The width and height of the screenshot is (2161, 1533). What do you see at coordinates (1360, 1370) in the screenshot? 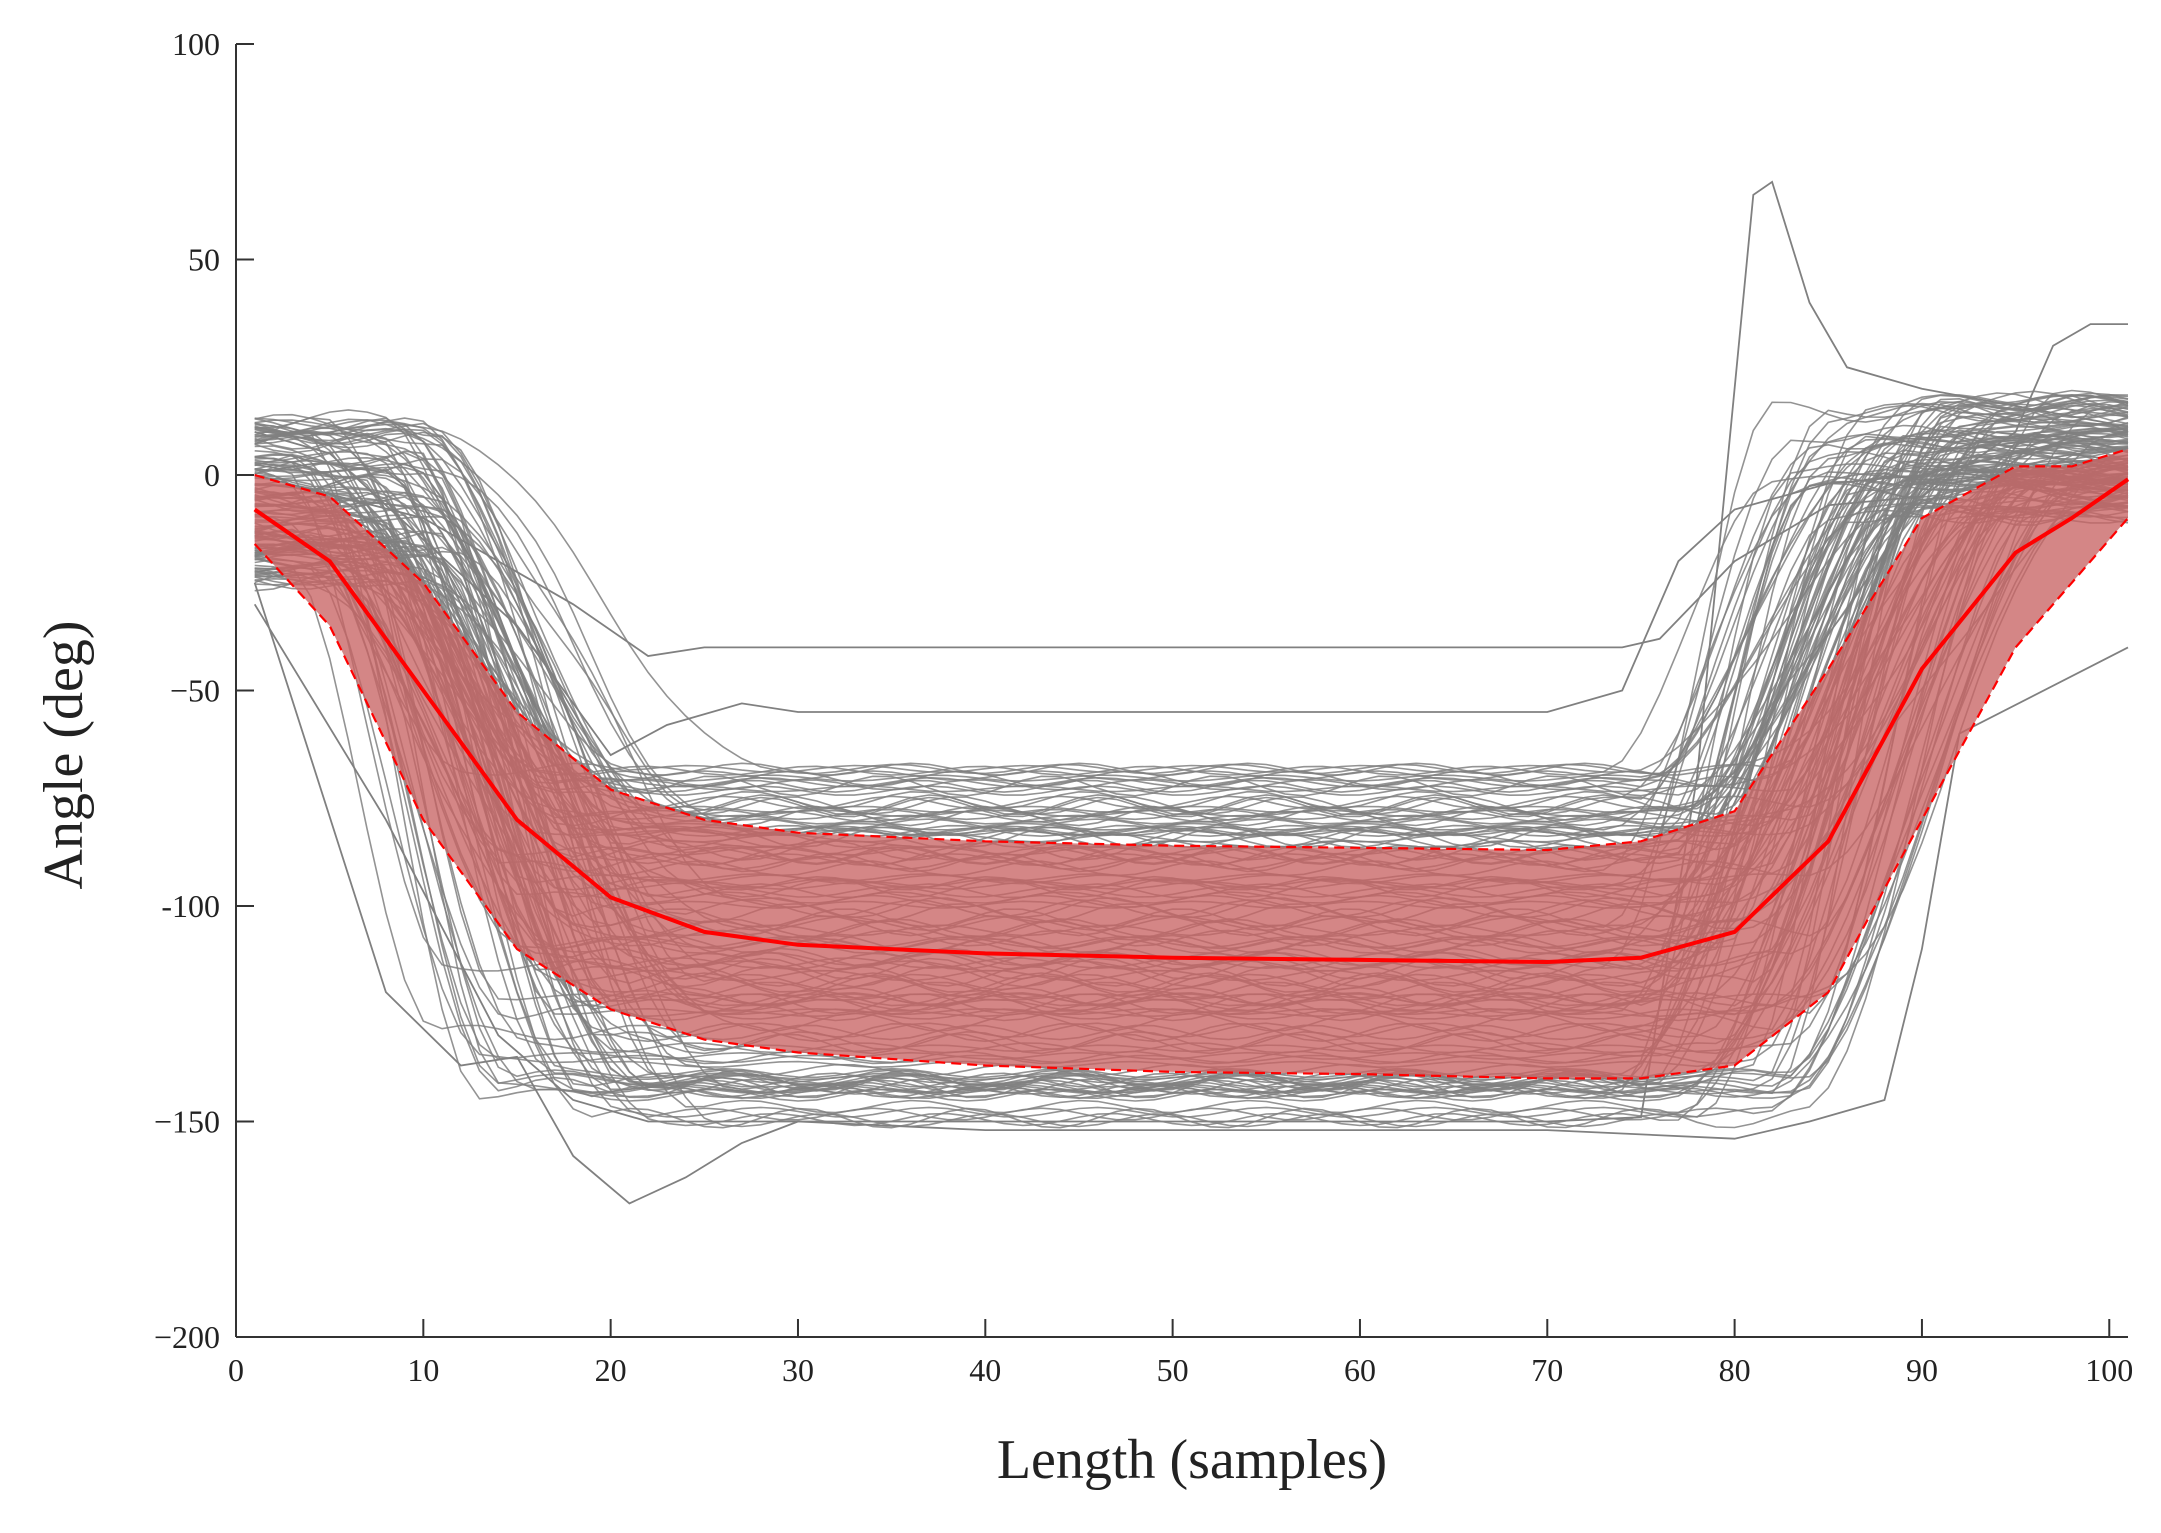
I see `x-tick-label: 60` at bounding box center [1360, 1370].